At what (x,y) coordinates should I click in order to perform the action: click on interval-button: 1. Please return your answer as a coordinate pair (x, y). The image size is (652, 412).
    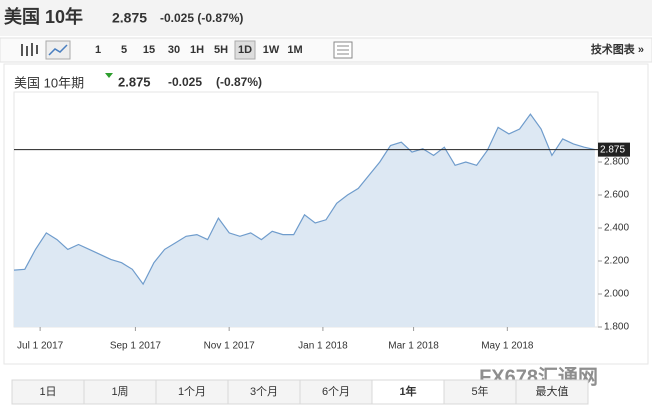
    Looking at the image, I should click on (98, 50).